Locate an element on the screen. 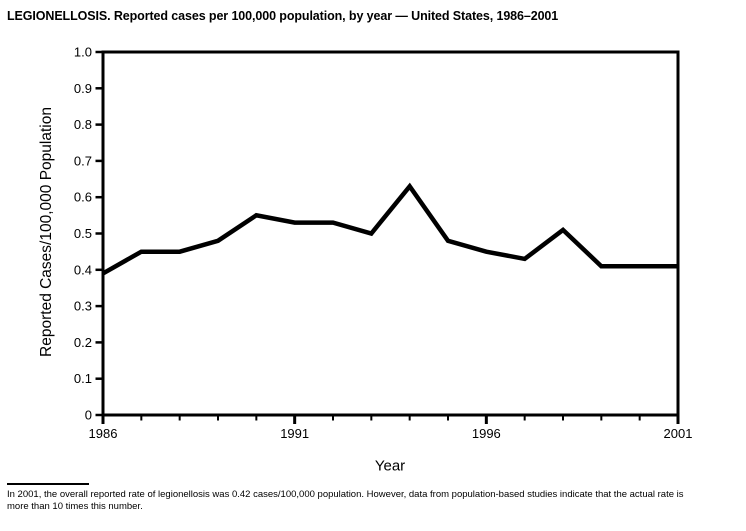  y-tick-label: 0.2 is located at coordinates (83, 342).